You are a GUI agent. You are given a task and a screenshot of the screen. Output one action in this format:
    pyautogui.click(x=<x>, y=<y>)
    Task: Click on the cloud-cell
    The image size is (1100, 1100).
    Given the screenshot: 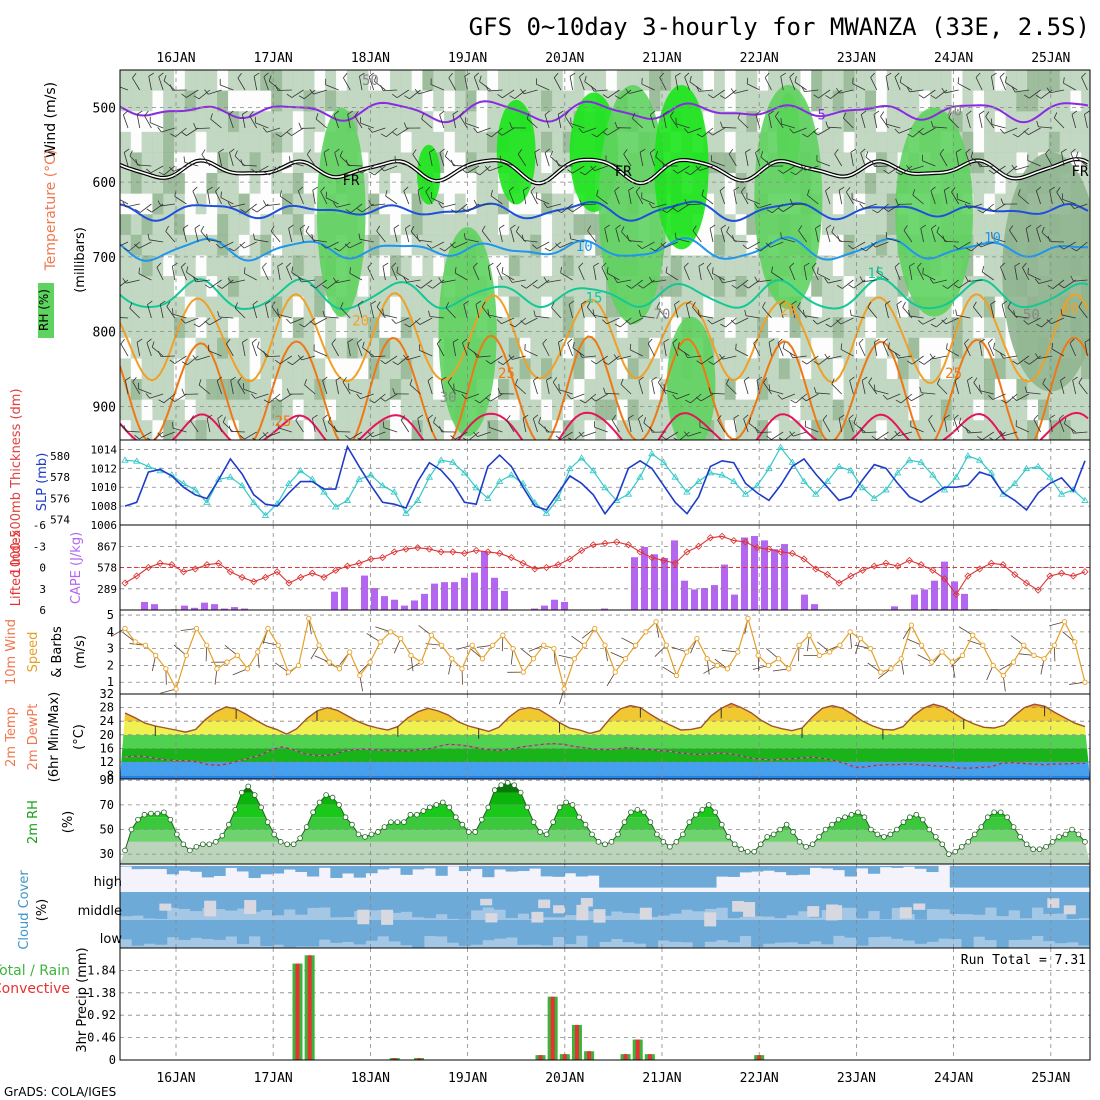 What is the action you would take?
    pyautogui.click(x=511, y=869)
    